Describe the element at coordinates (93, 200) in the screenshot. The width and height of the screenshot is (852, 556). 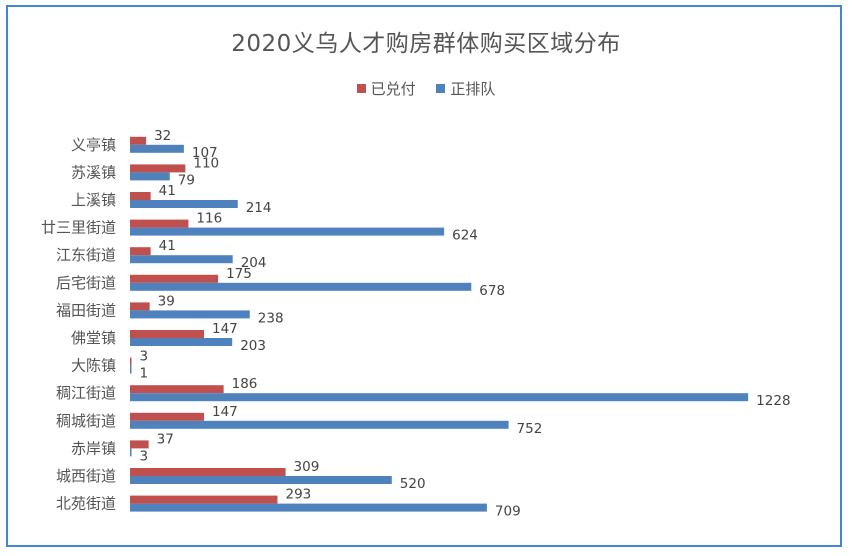
I see `category-label: 上溪镇` at that location.